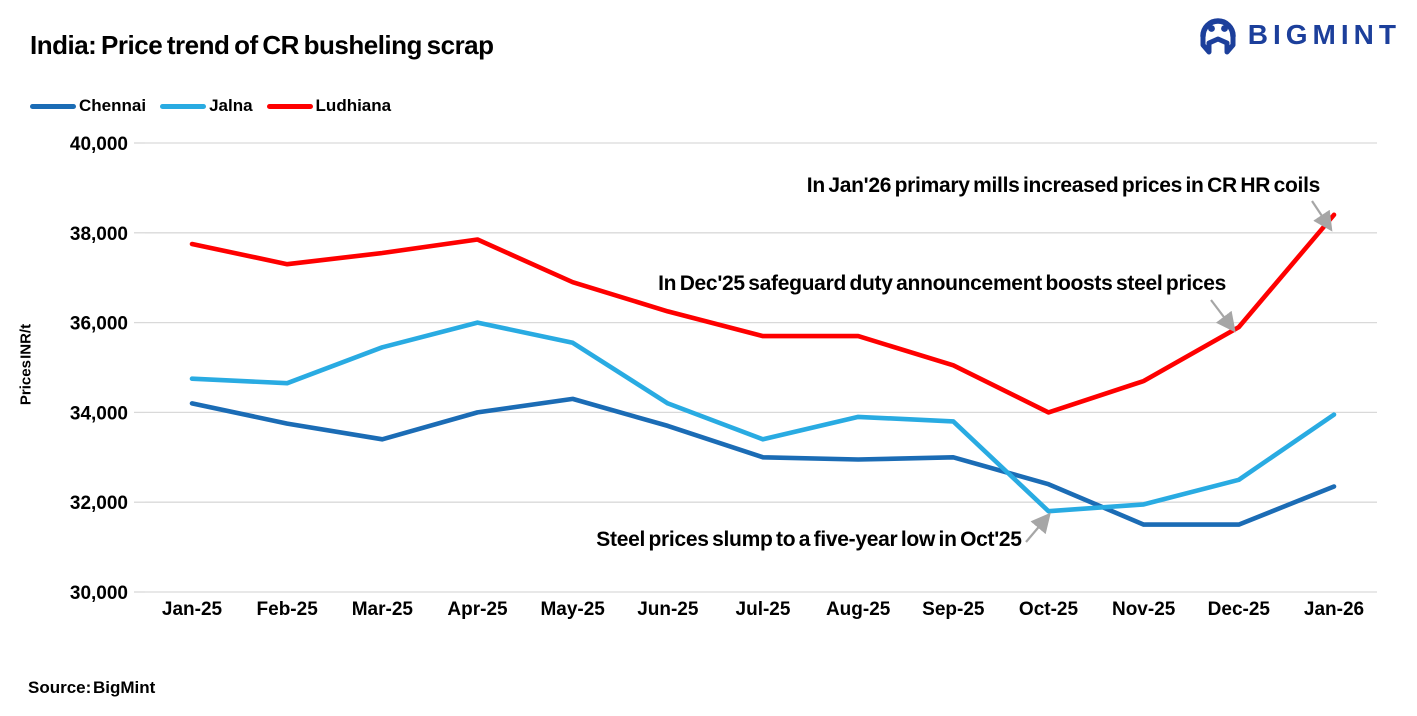 The image size is (1417, 716). I want to click on series-line-chennai, so click(763, 461).